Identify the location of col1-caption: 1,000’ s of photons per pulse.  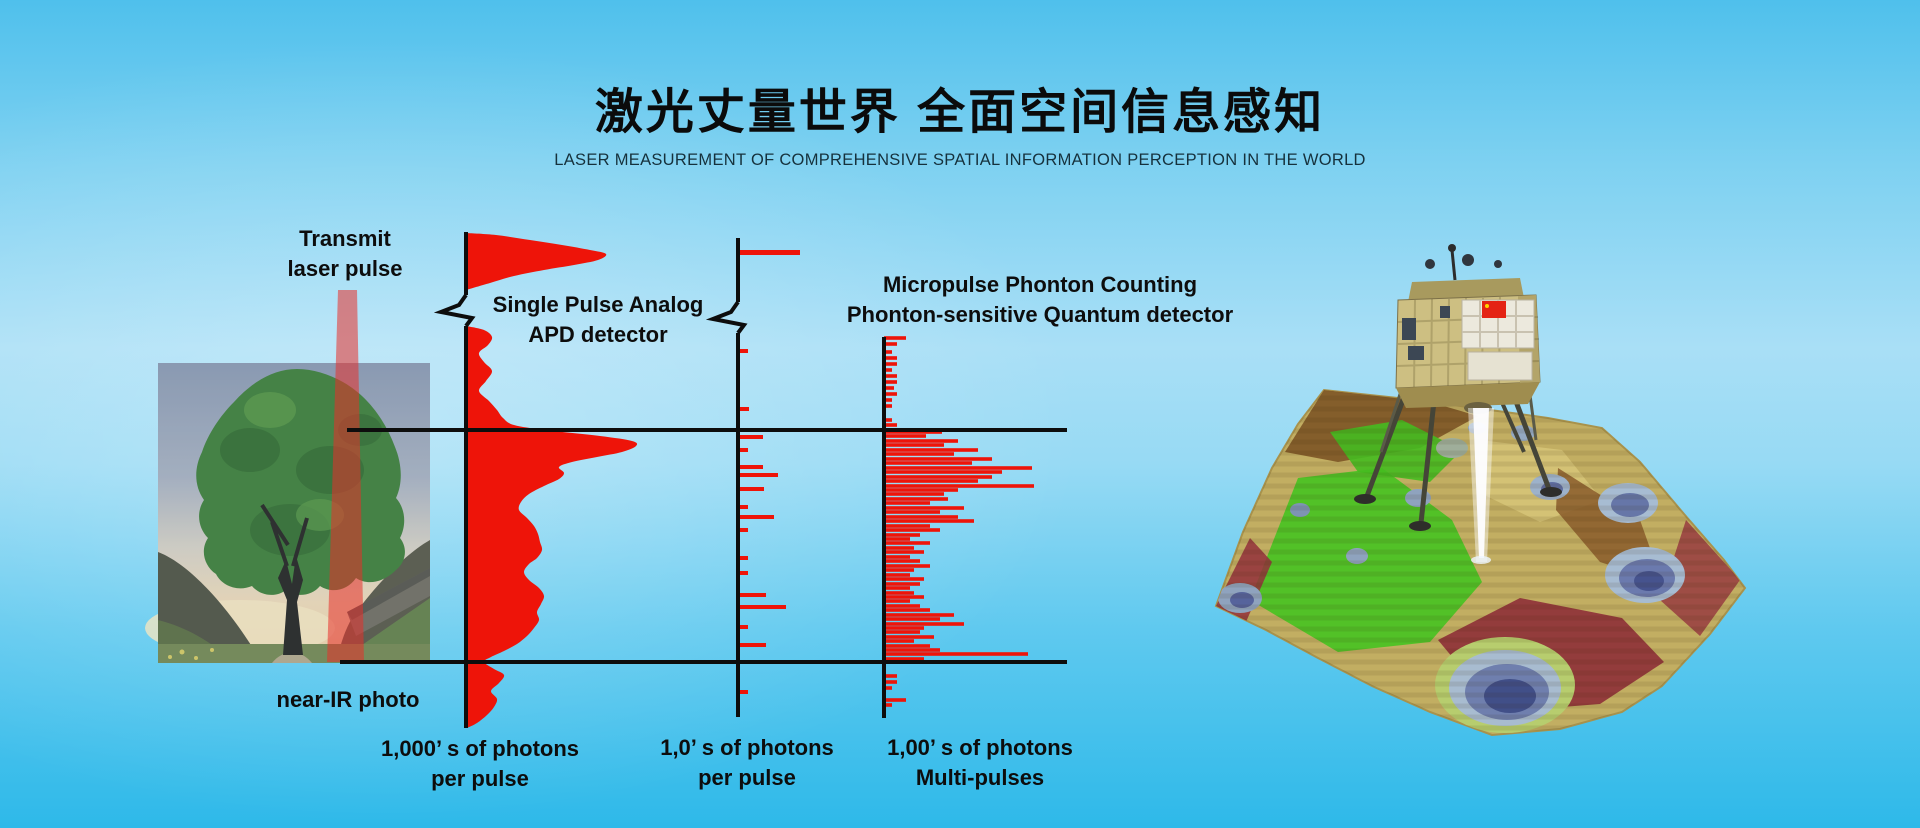
(480, 764).